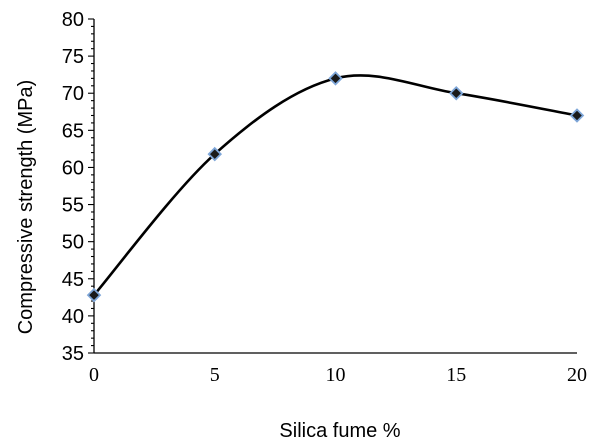 The height and width of the screenshot is (442, 598). I want to click on x-axis-title: Silica fume %, so click(339, 431).